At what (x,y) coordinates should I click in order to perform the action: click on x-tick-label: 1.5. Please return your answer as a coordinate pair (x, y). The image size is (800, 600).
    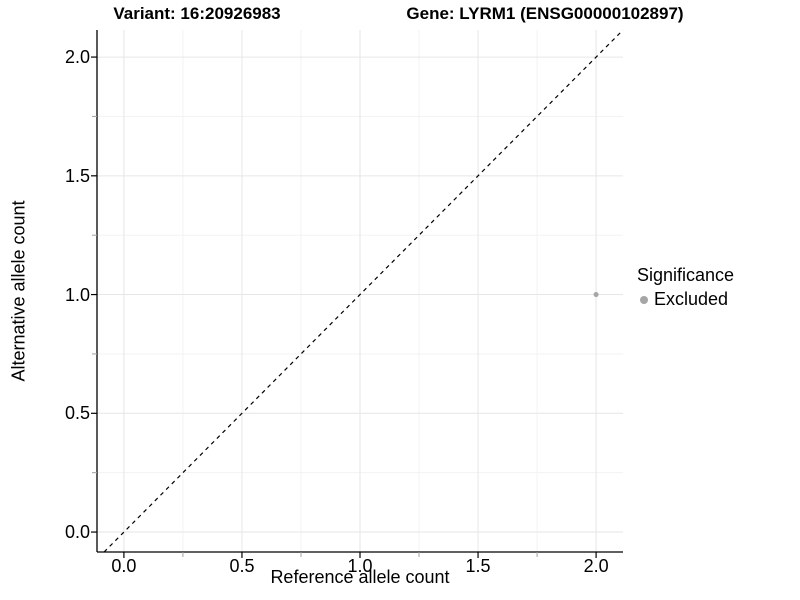
    Looking at the image, I should click on (478, 566).